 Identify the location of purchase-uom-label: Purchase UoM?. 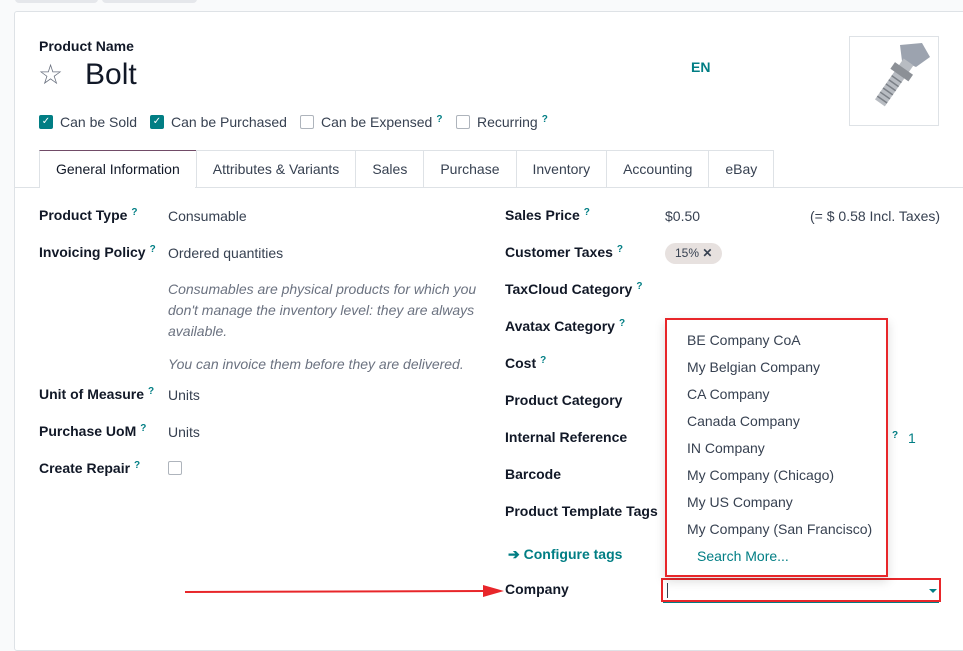
(93, 431).